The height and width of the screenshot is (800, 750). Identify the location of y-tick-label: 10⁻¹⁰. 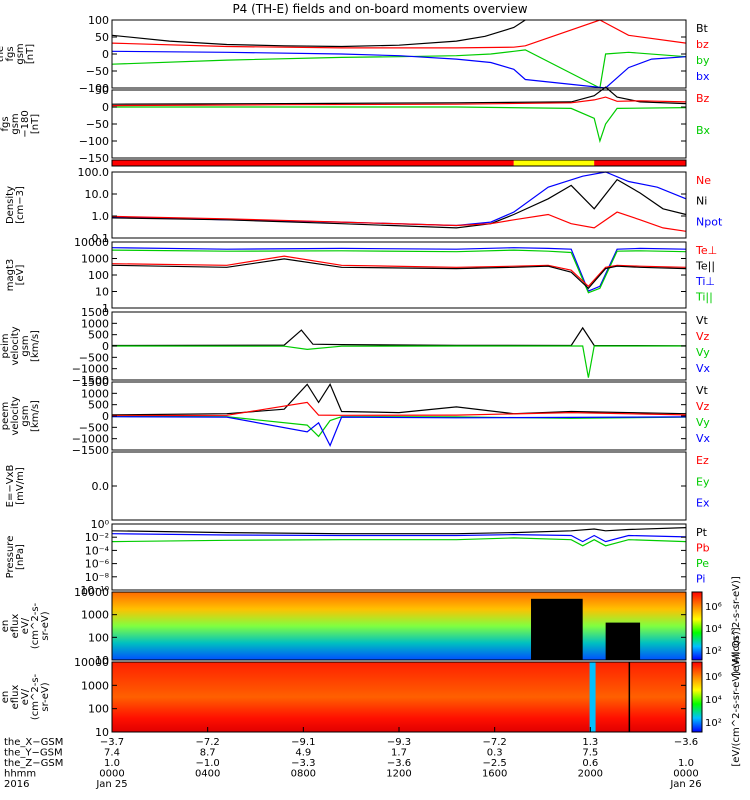
(94, 590).